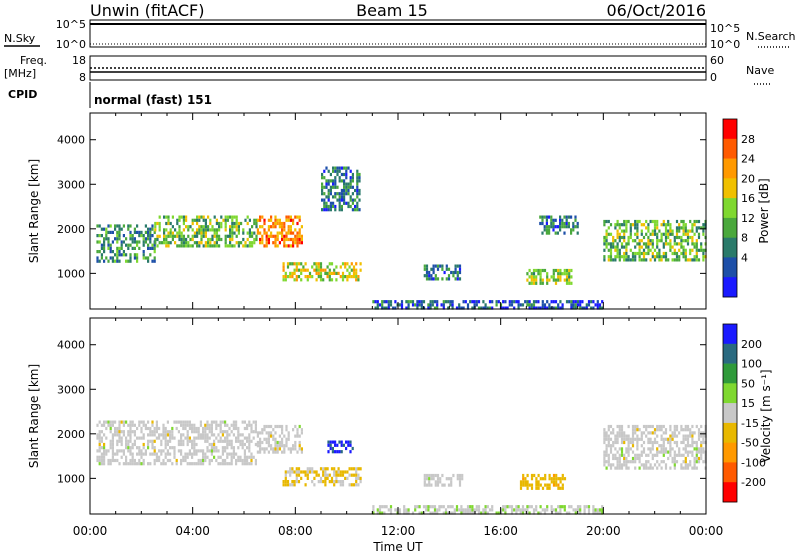  Describe the element at coordinates (153, 100) in the screenshot. I see `cpid-mode: normal (fast) 151` at that location.